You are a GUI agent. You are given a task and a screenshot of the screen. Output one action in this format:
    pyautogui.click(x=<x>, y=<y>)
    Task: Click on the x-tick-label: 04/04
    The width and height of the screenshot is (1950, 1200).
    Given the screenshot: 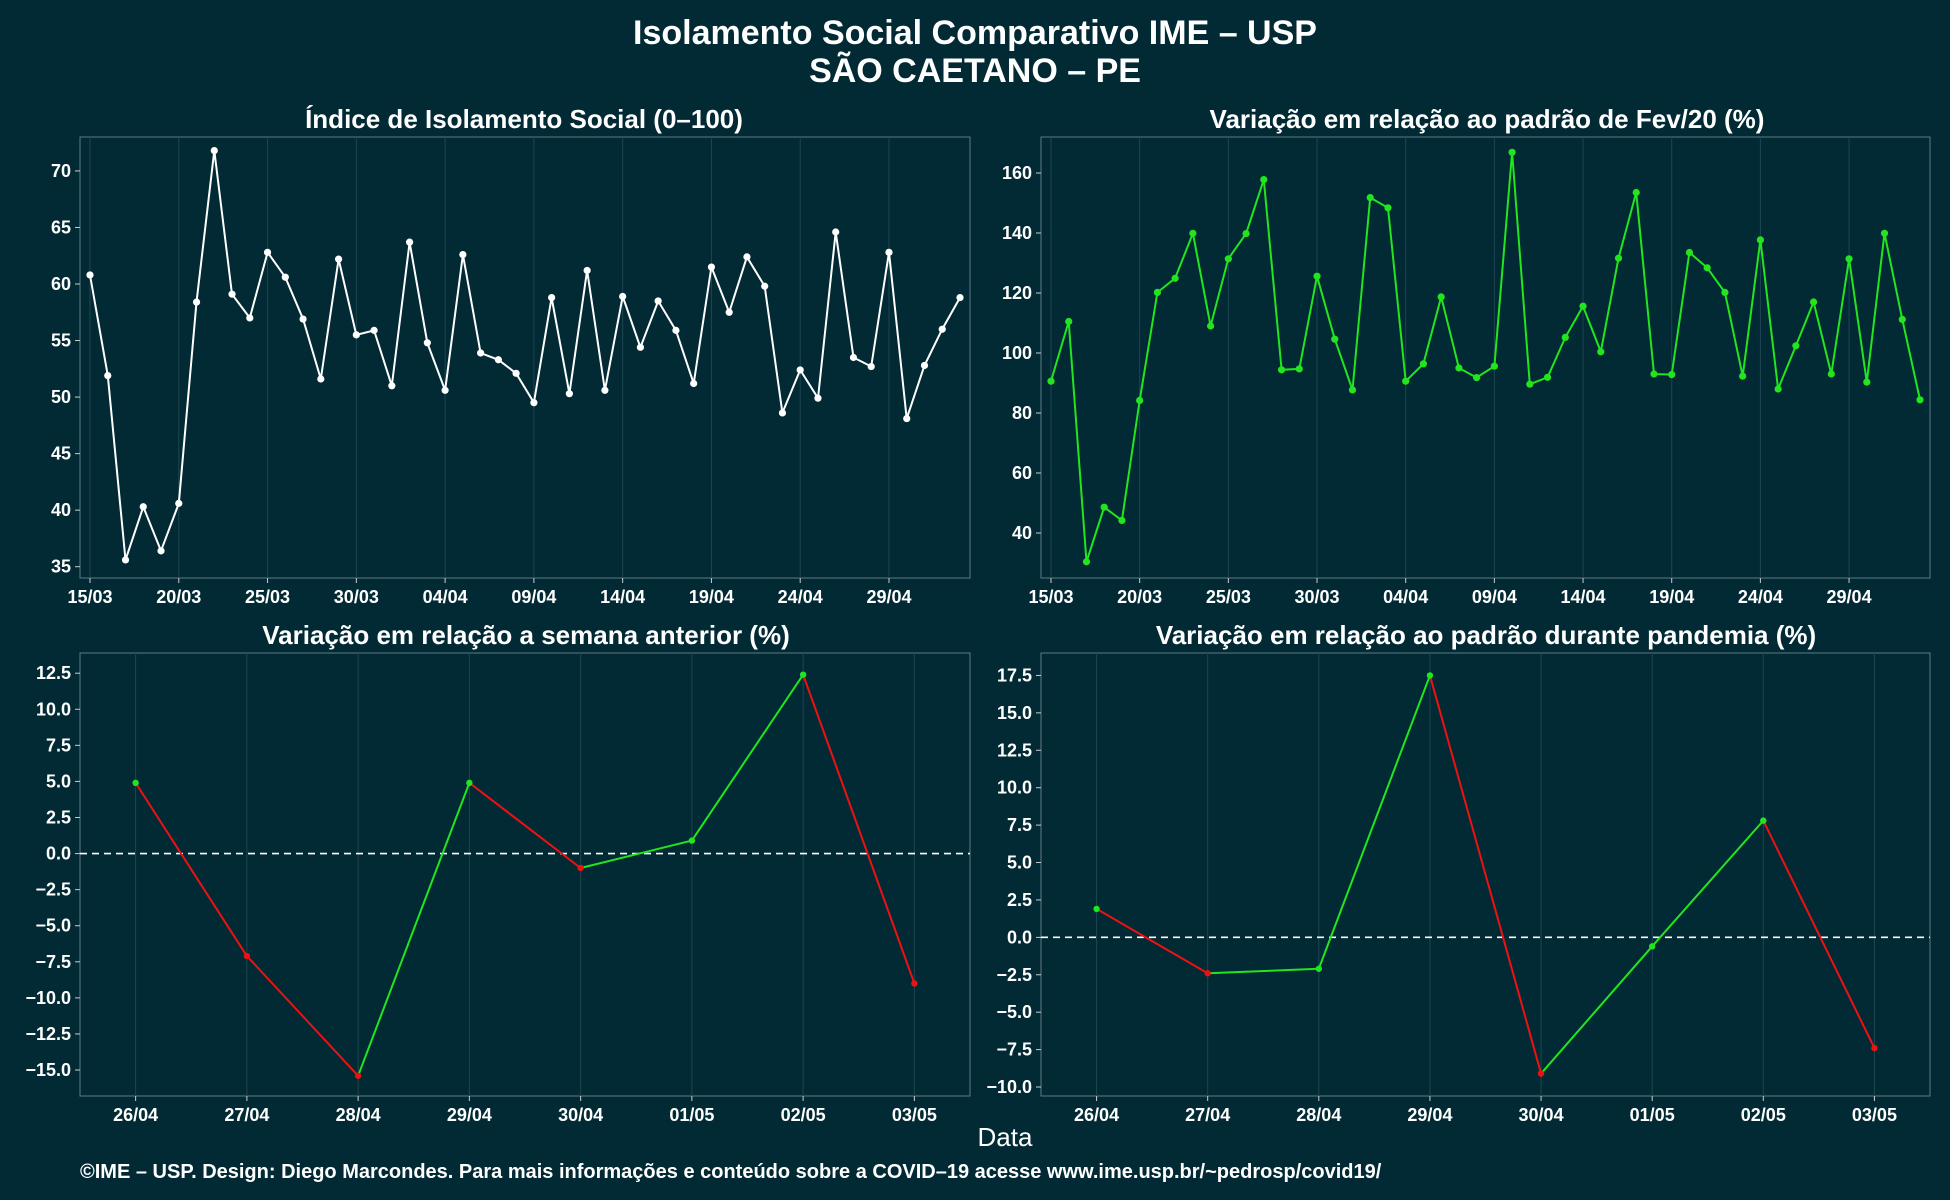 What is the action you would take?
    pyautogui.click(x=1405, y=597)
    